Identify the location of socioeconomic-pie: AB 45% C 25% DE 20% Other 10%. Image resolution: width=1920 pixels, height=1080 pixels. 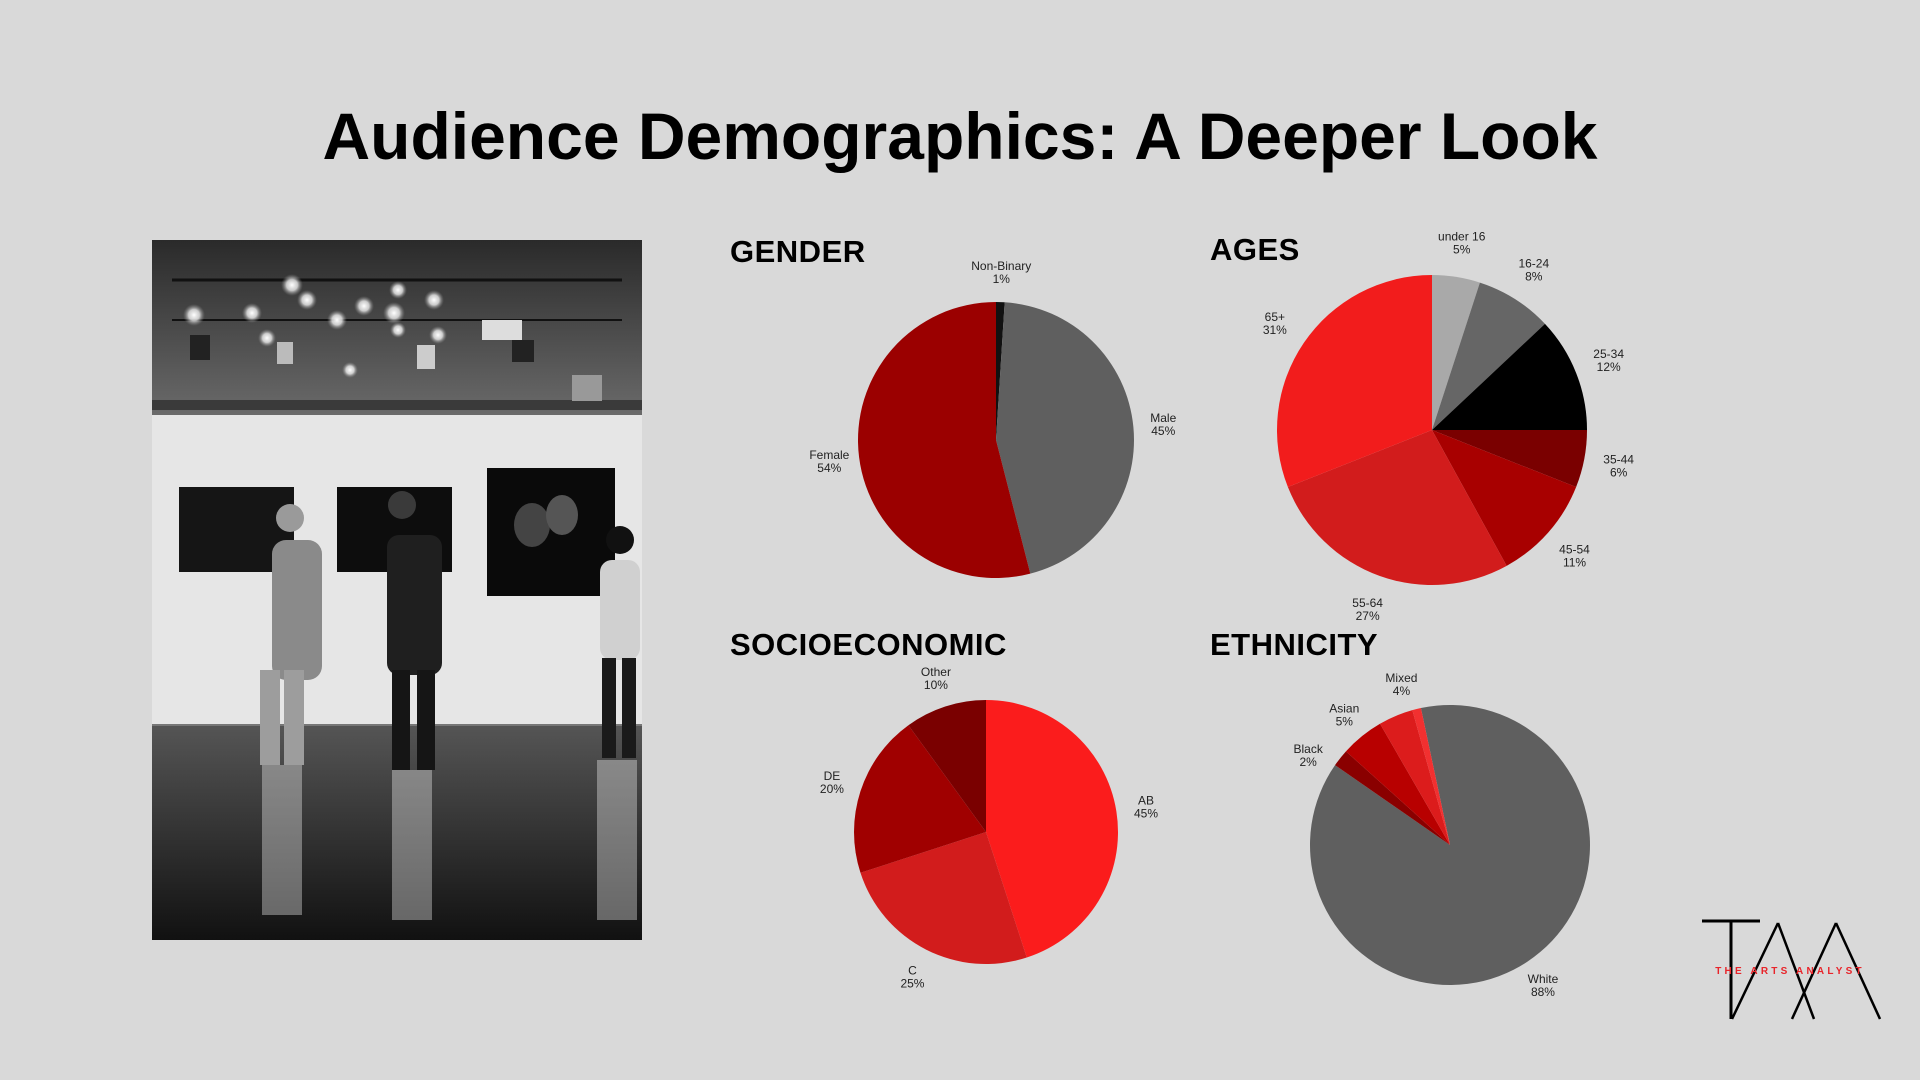
(989, 827).